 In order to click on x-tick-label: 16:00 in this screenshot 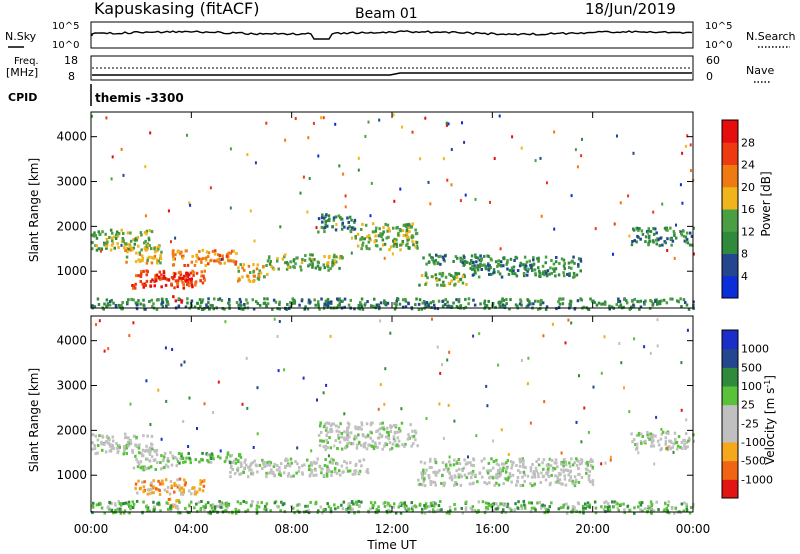, I will do `click(492, 529)`.